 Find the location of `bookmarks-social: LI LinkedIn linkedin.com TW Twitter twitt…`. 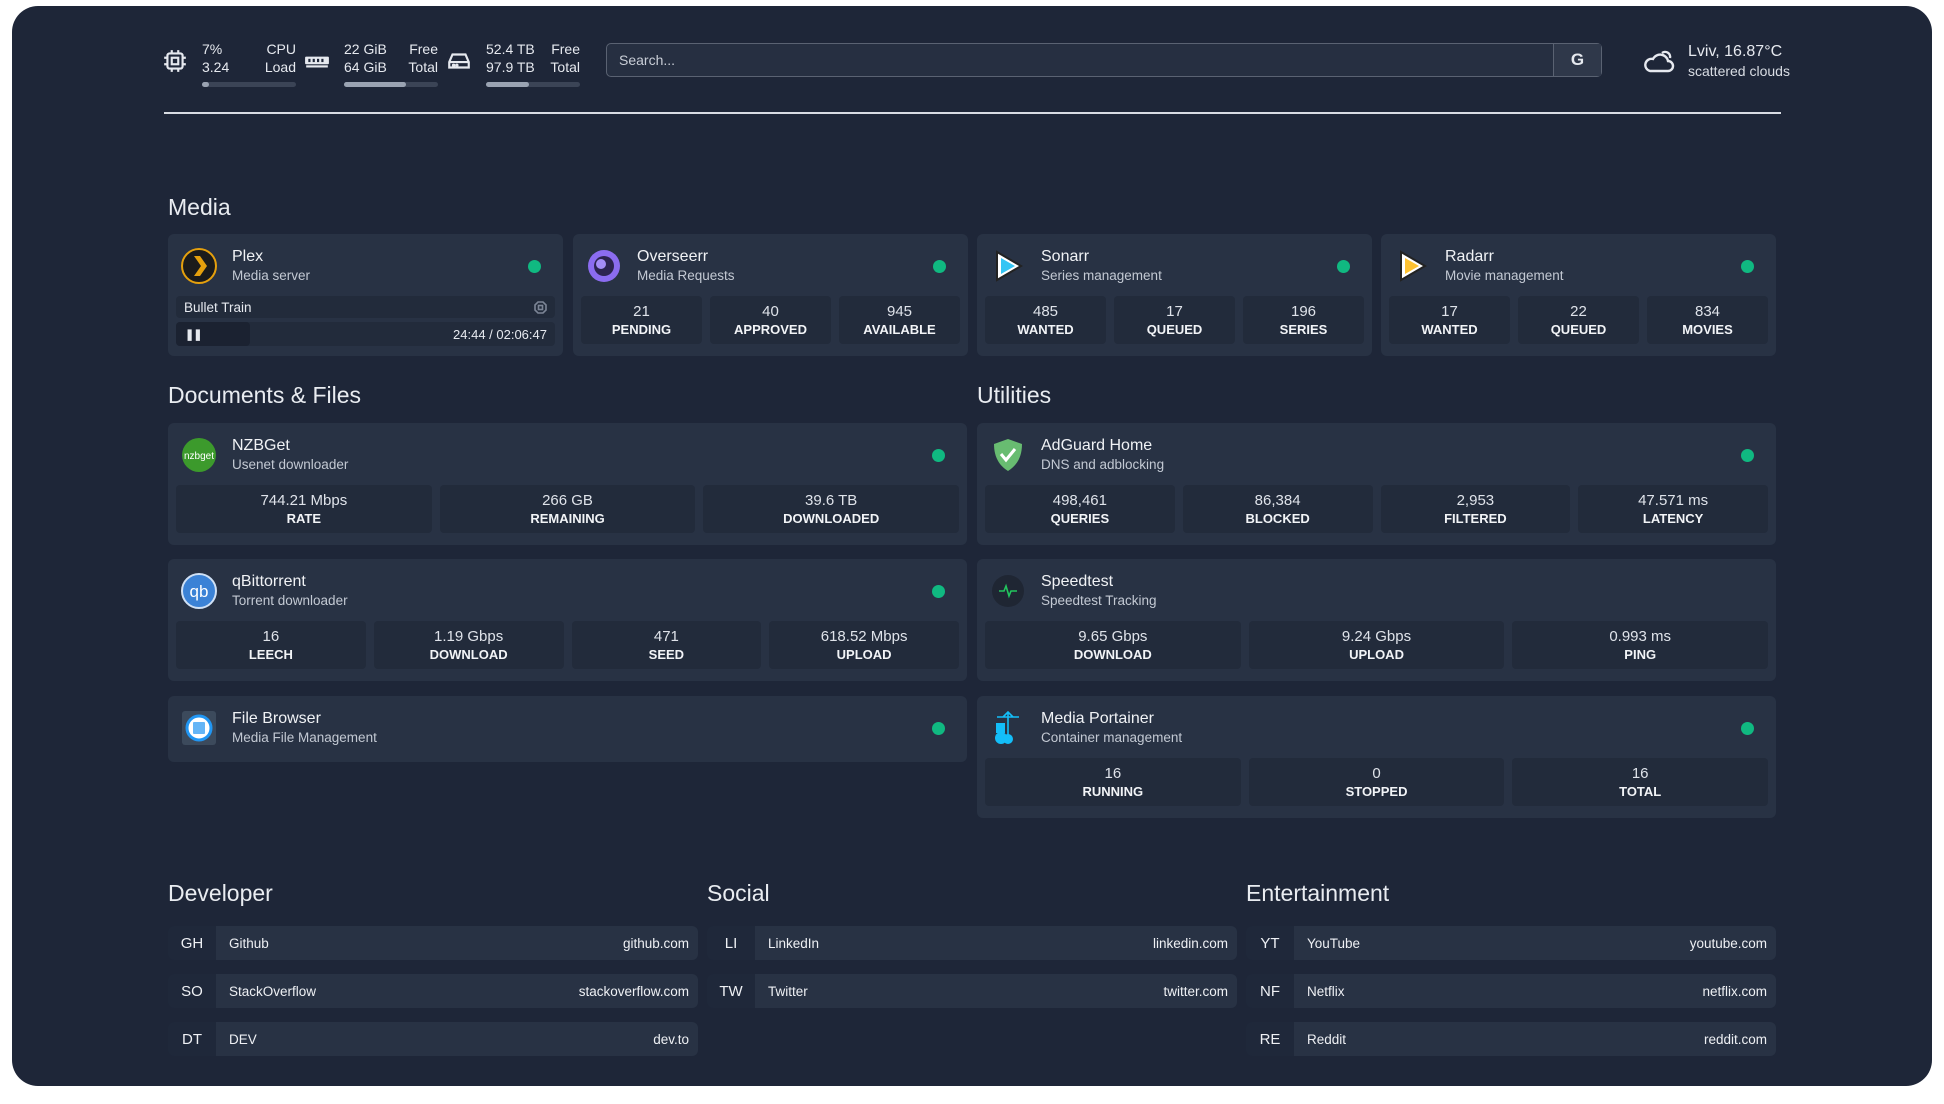

bookmarks-social: LI LinkedIn linkedin.com TW Twitter twitt… is located at coordinates (972, 974).